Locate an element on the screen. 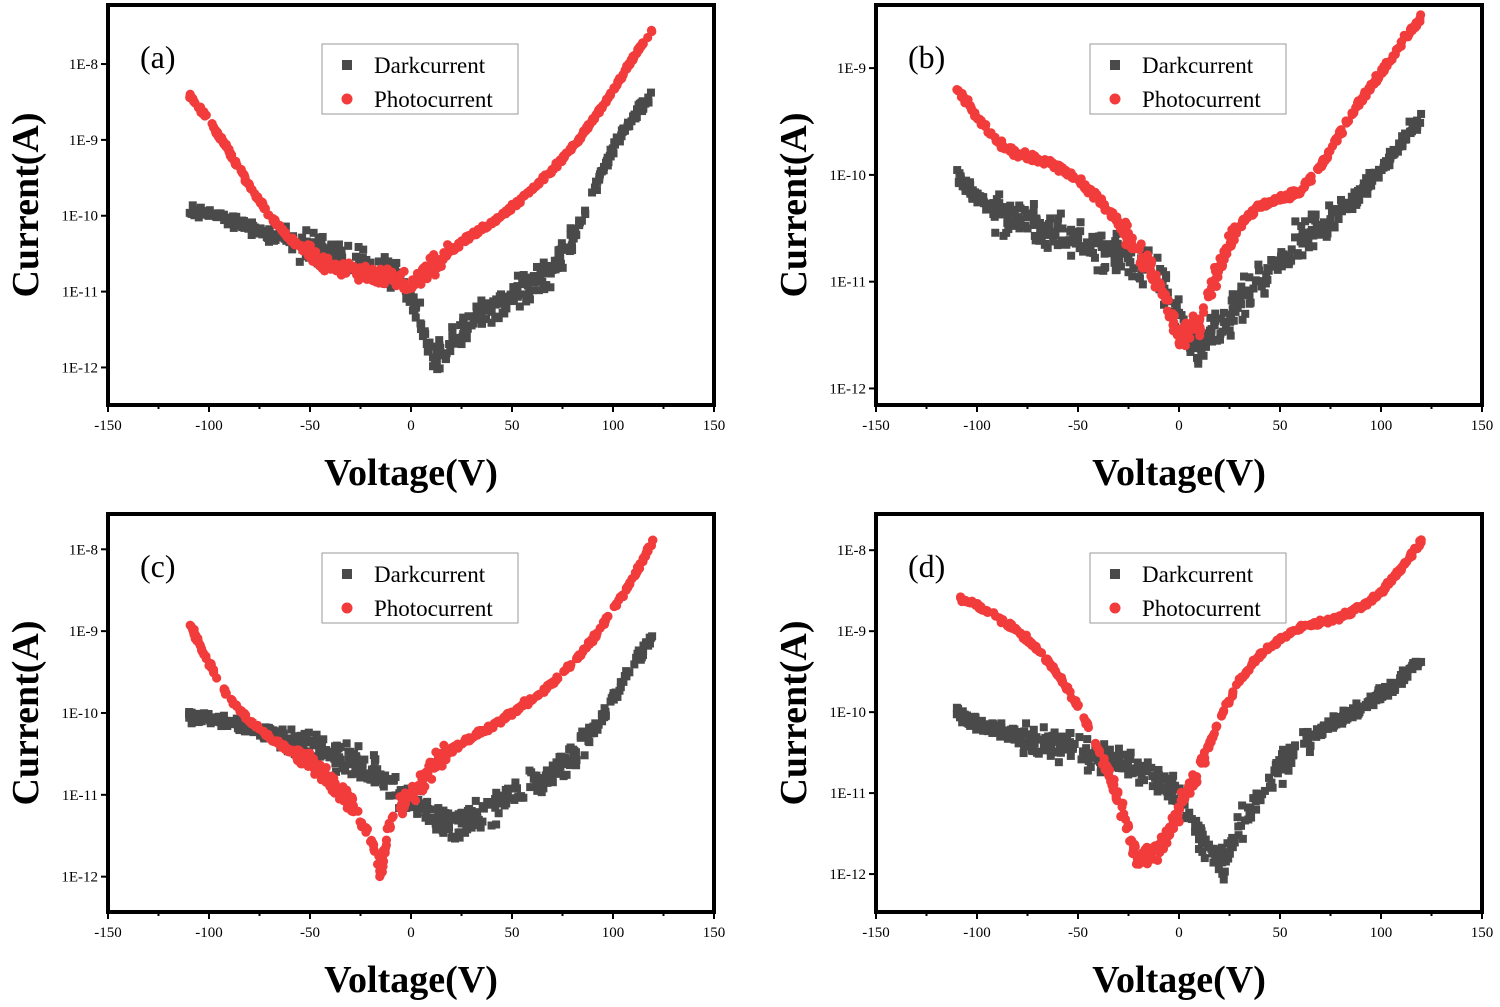 The height and width of the screenshot is (1007, 1500). legend-label: Photocurrent is located at coordinates (433, 608).